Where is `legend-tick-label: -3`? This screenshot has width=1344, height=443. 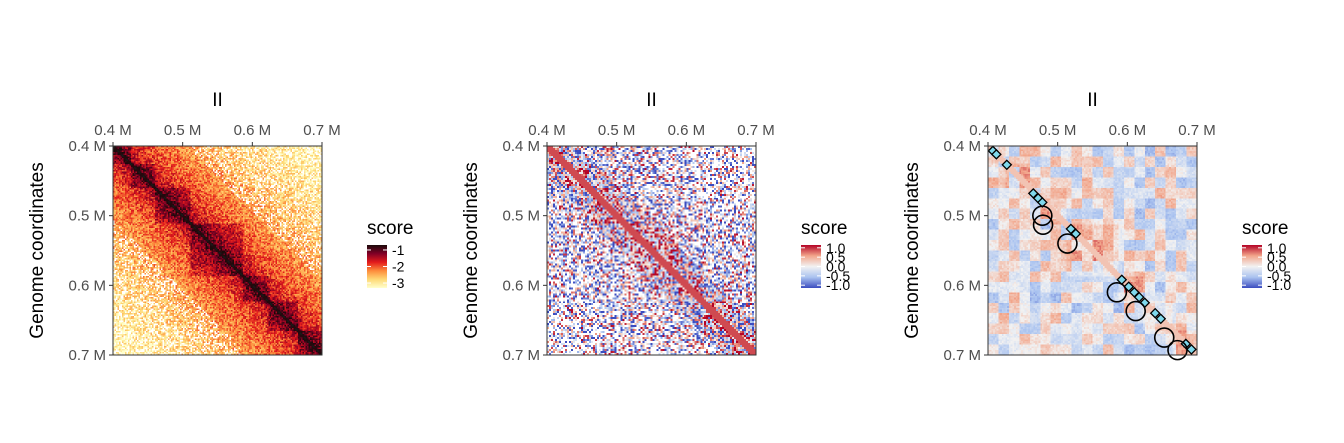 legend-tick-label: -3 is located at coordinates (398, 283).